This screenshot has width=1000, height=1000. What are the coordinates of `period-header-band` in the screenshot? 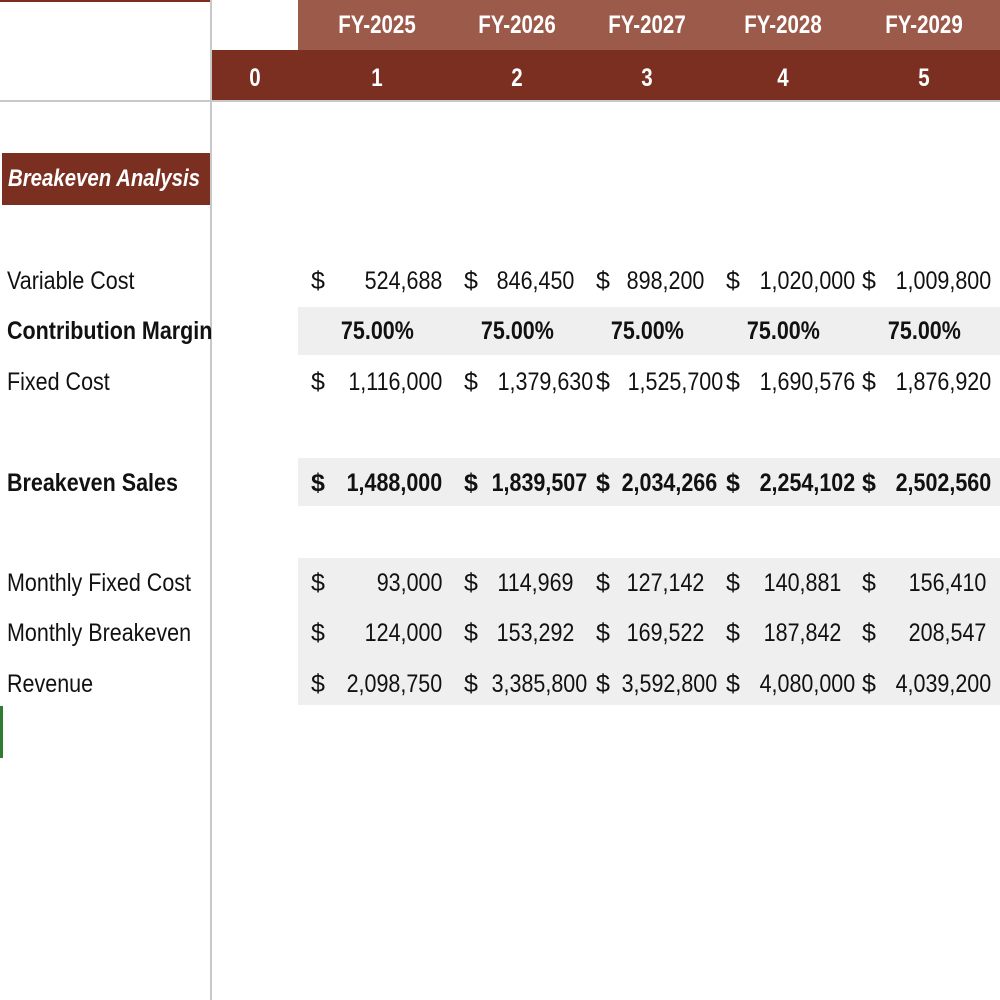 It's located at (606, 75).